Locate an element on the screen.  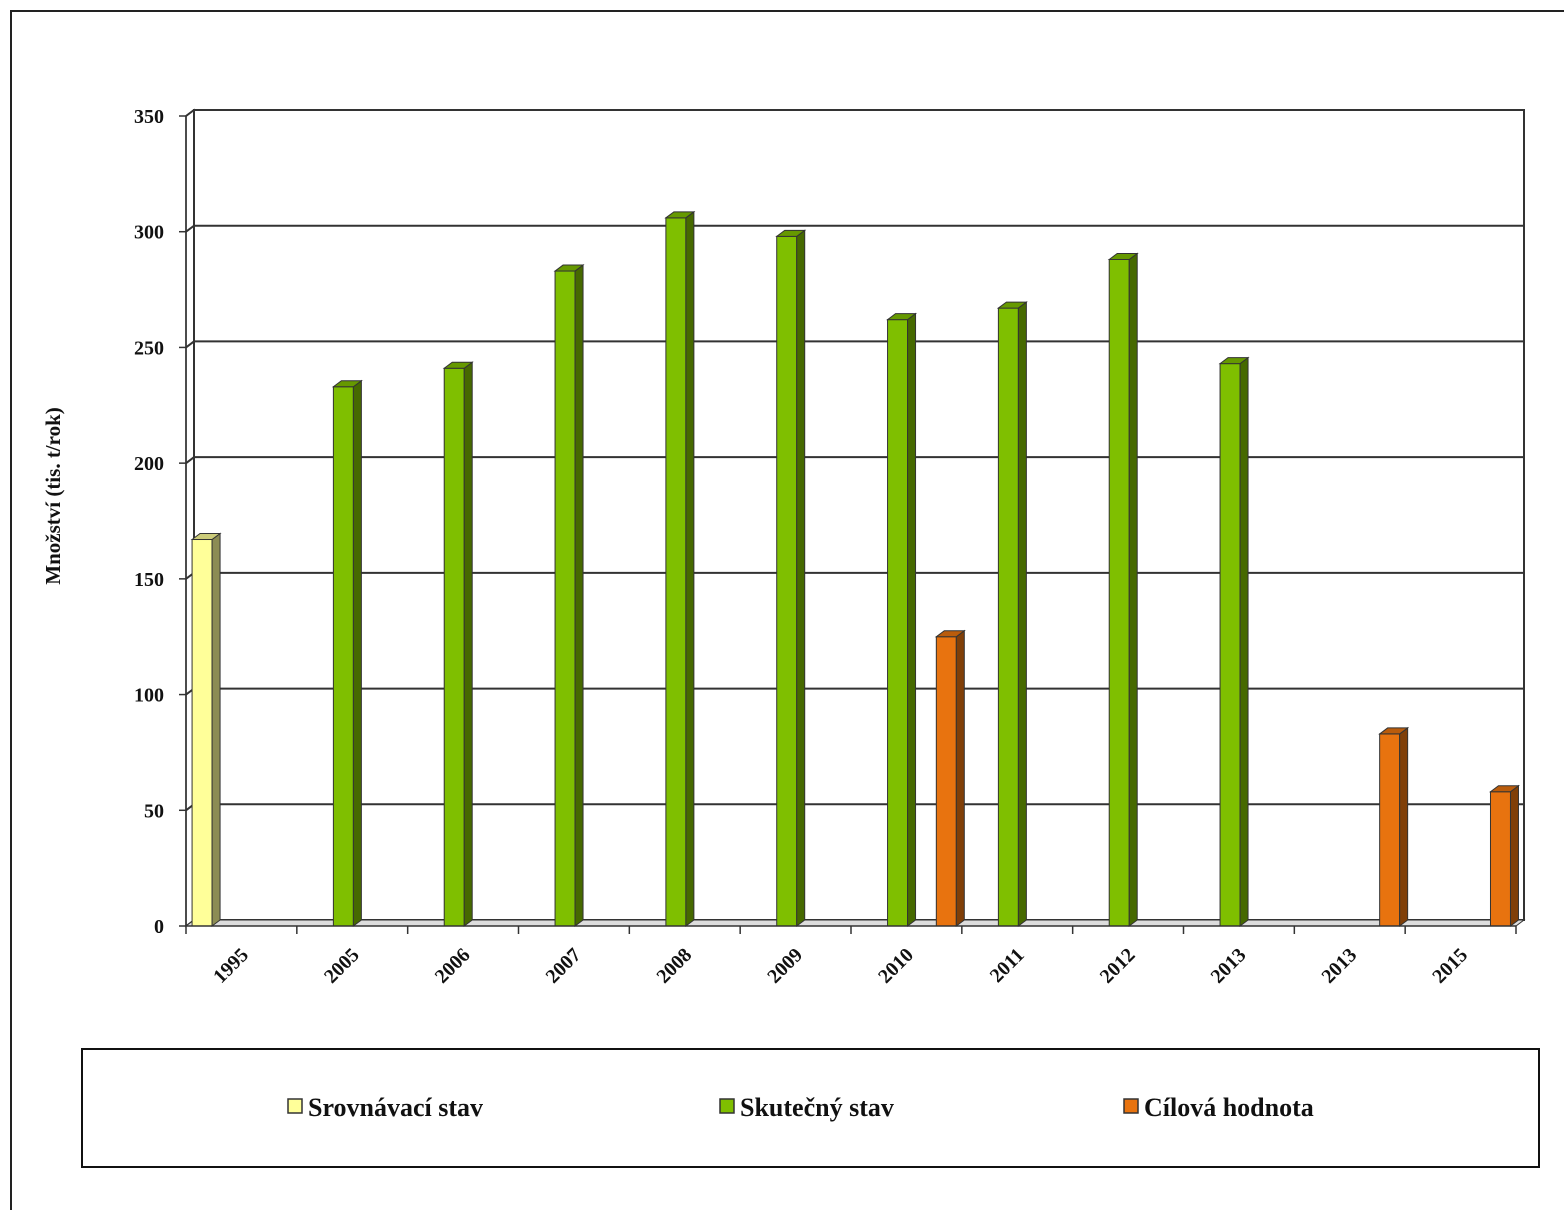
x-tick-label: 2012 is located at coordinates (1118, 966).